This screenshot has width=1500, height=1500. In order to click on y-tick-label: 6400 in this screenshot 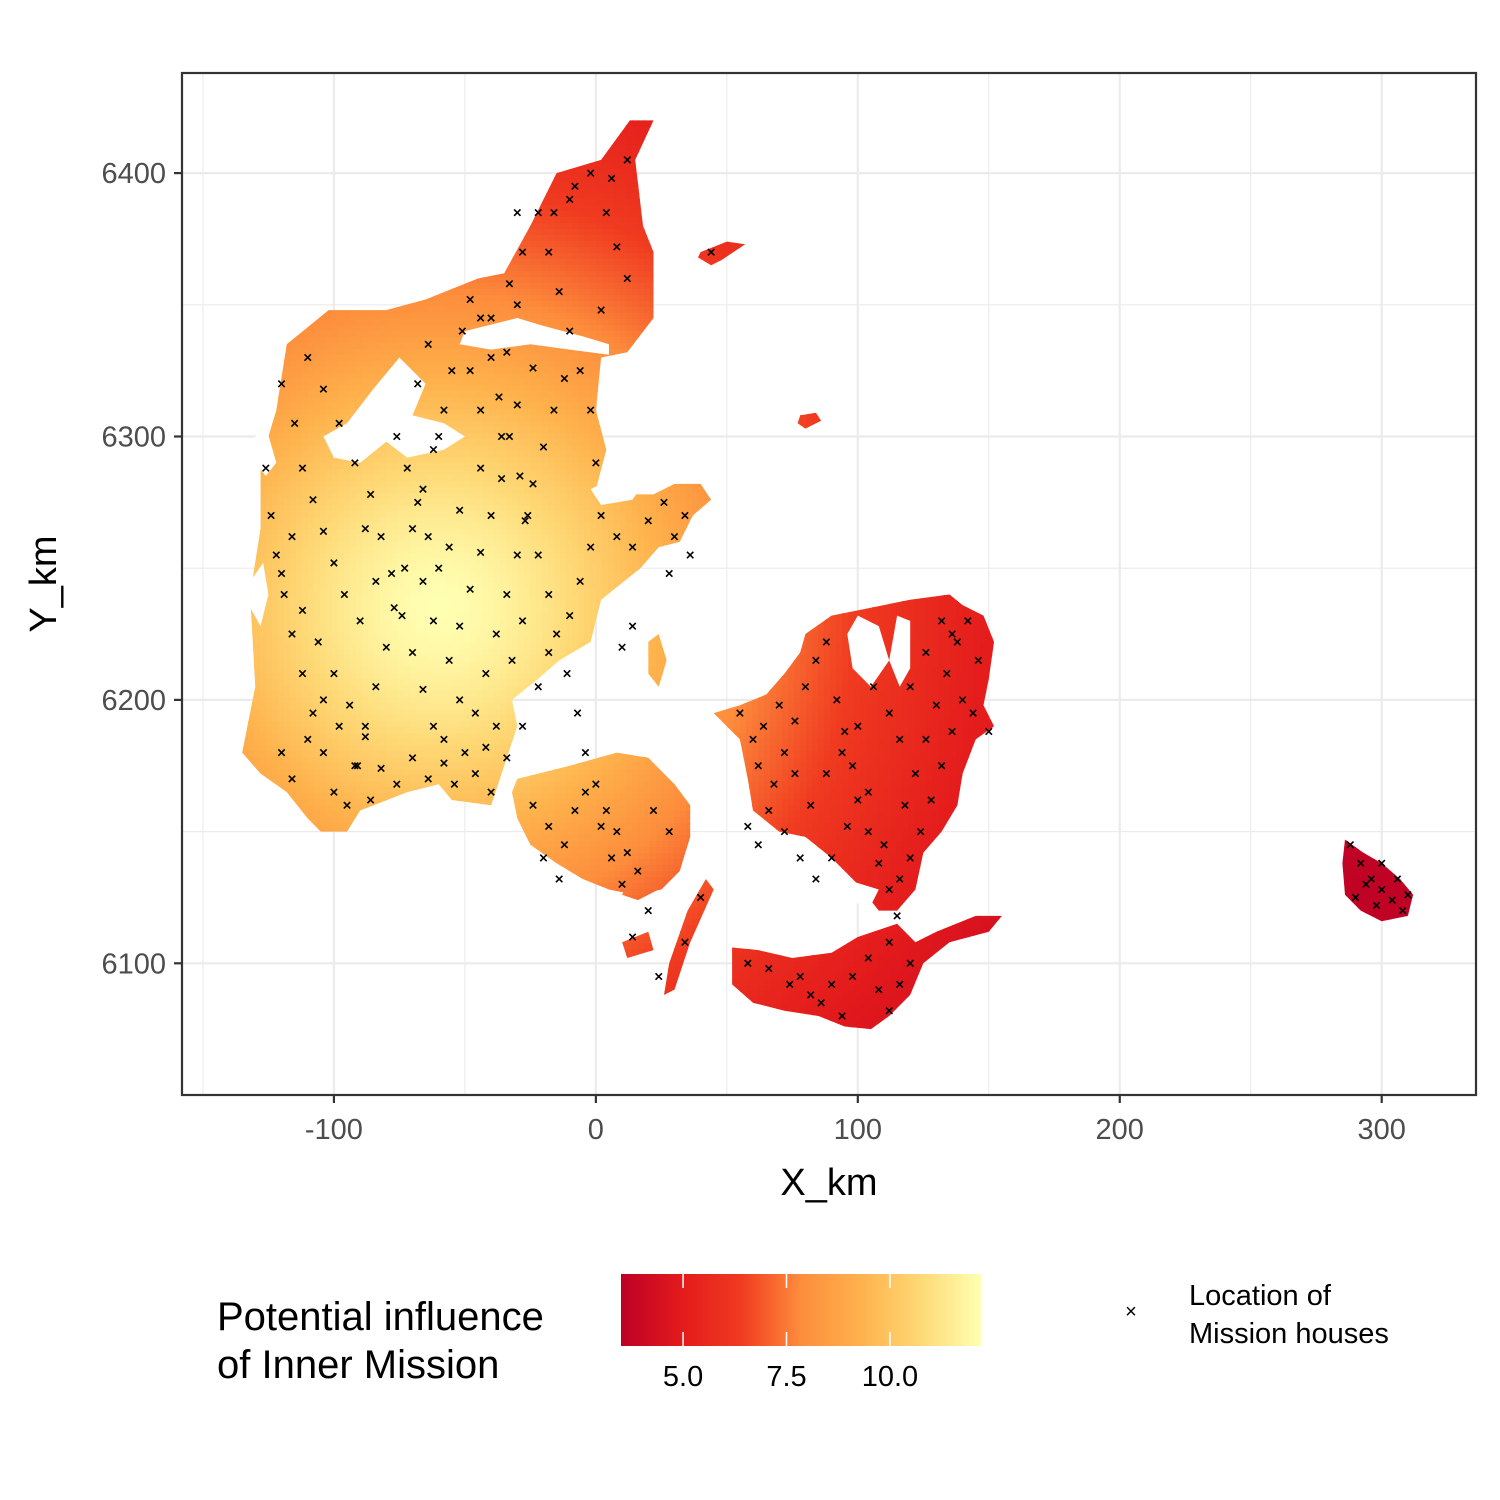, I will do `click(133, 174)`.